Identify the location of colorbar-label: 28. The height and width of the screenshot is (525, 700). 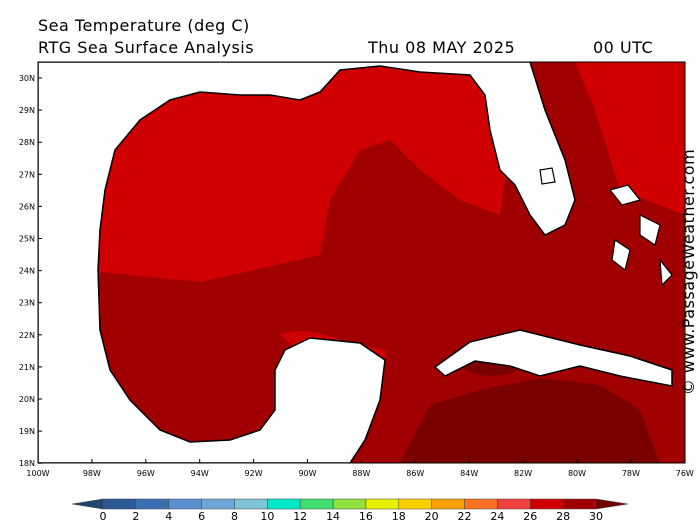
(563, 516).